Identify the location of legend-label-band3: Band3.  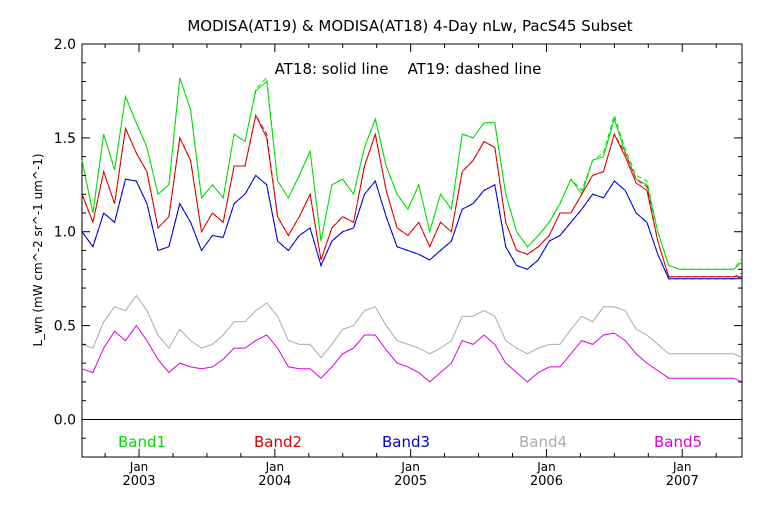
(406, 442).